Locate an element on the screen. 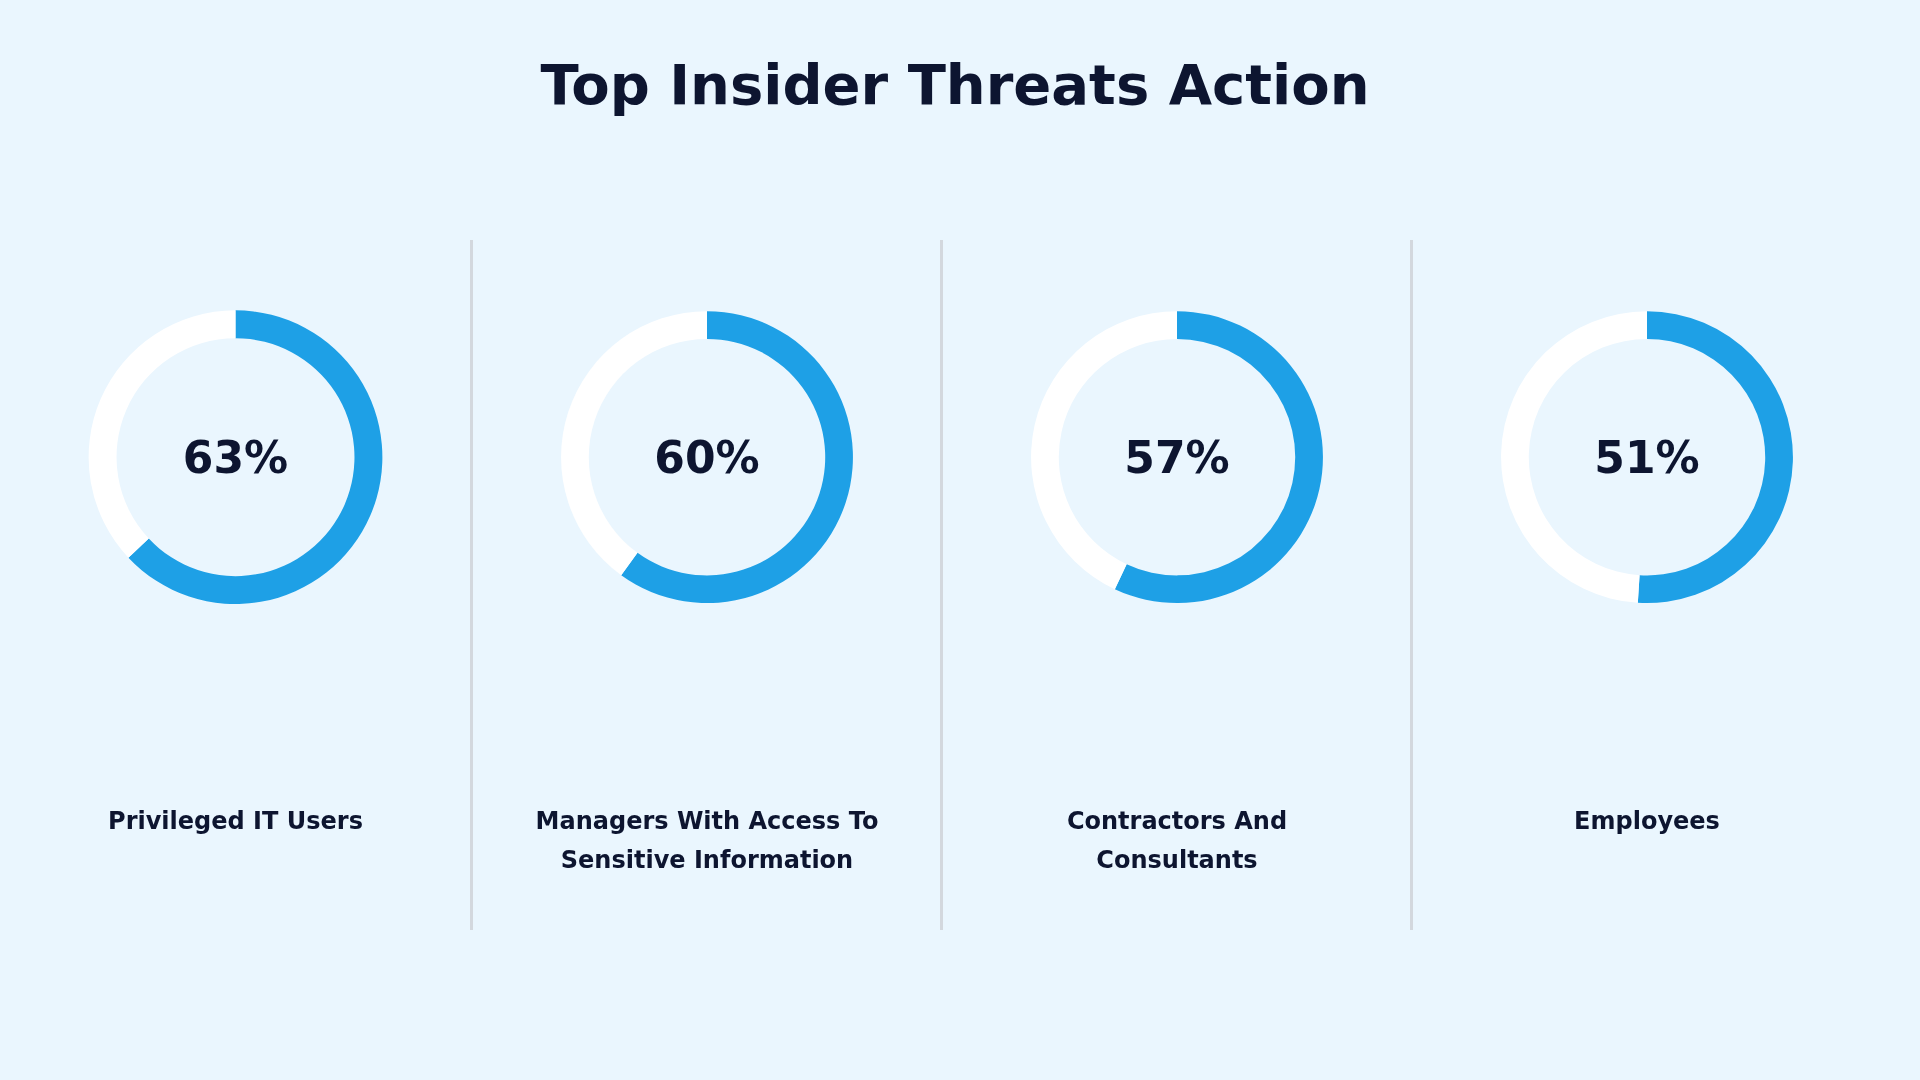 The height and width of the screenshot is (1080, 1920). text: 51% is located at coordinates (1647, 457).